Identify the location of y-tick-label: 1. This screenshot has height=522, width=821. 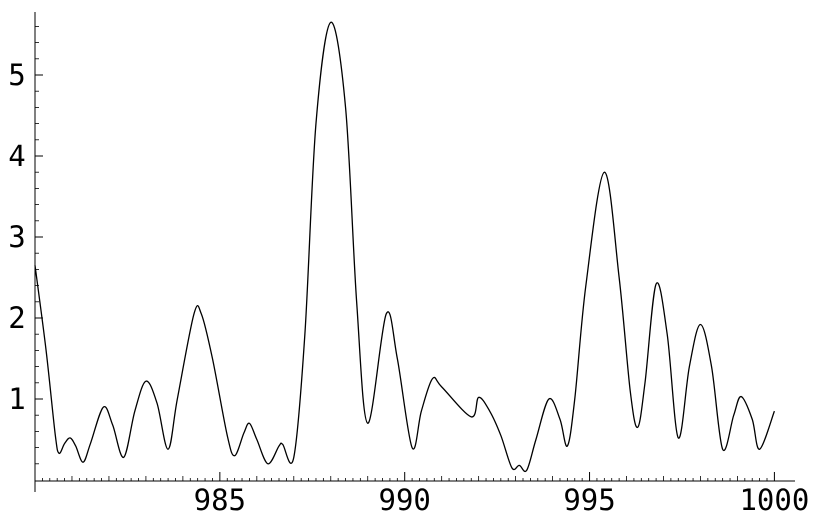
(16, 399).